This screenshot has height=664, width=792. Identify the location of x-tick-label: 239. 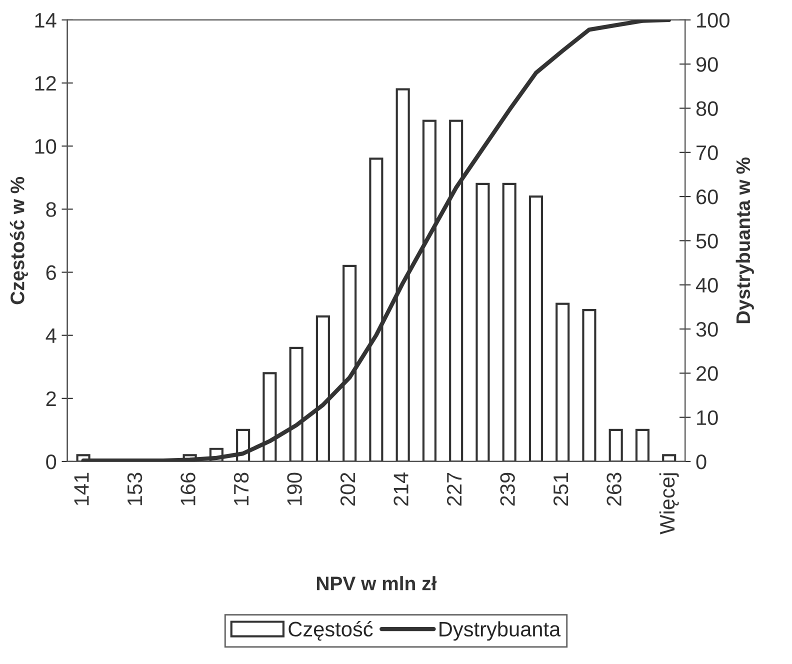
(507, 489).